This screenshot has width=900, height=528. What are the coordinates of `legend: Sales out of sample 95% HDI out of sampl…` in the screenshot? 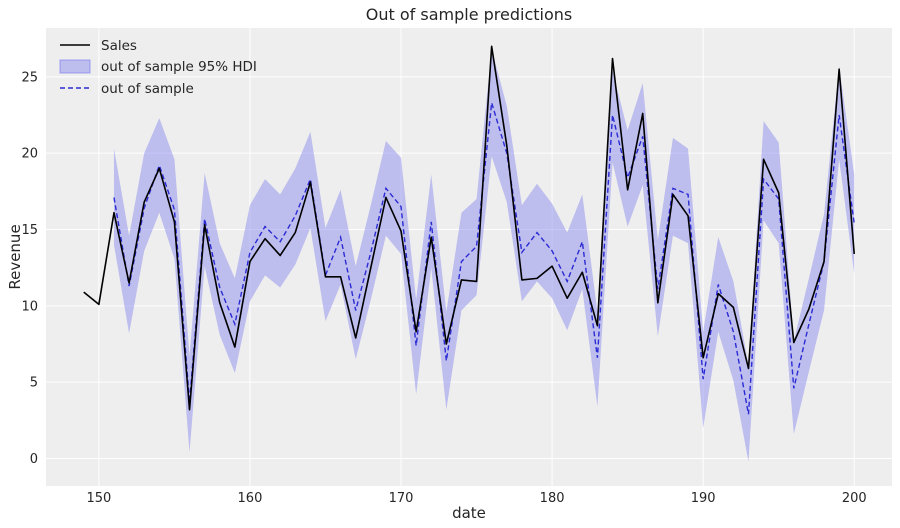 It's located at (158, 67).